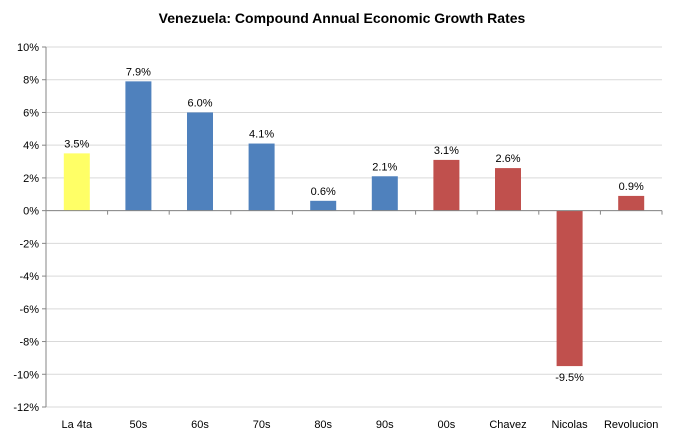 Image resolution: width=684 pixels, height=440 pixels. I want to click on y-tick-label: -8%, so click(29, 343).